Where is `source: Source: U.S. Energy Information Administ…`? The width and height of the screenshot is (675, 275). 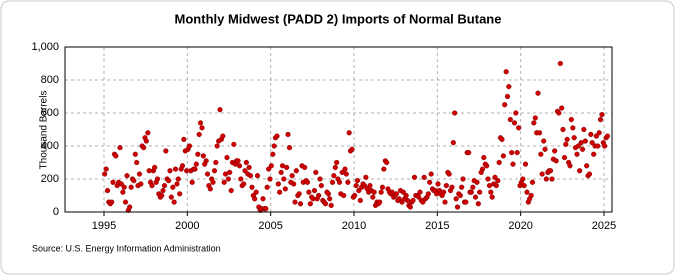
source: Source: U.S. Energy Information Administ… is located at coordinates (126, 248).